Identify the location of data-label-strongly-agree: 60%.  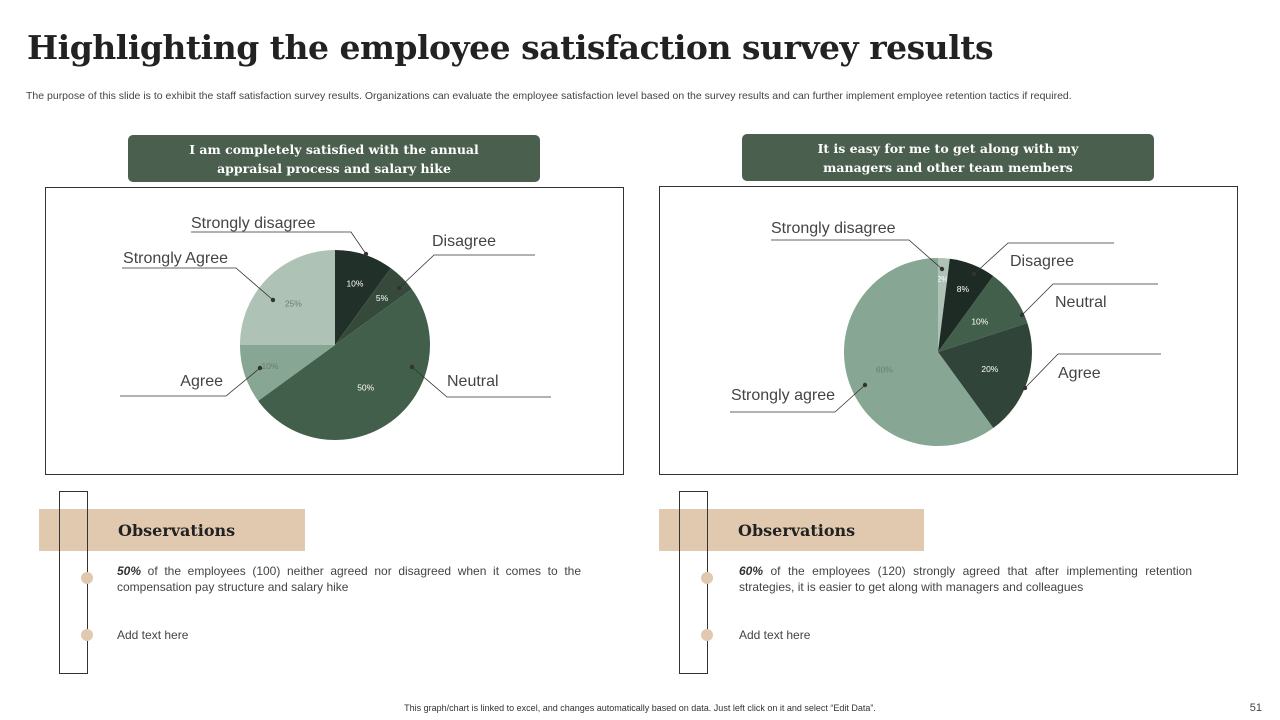
(884, 369).